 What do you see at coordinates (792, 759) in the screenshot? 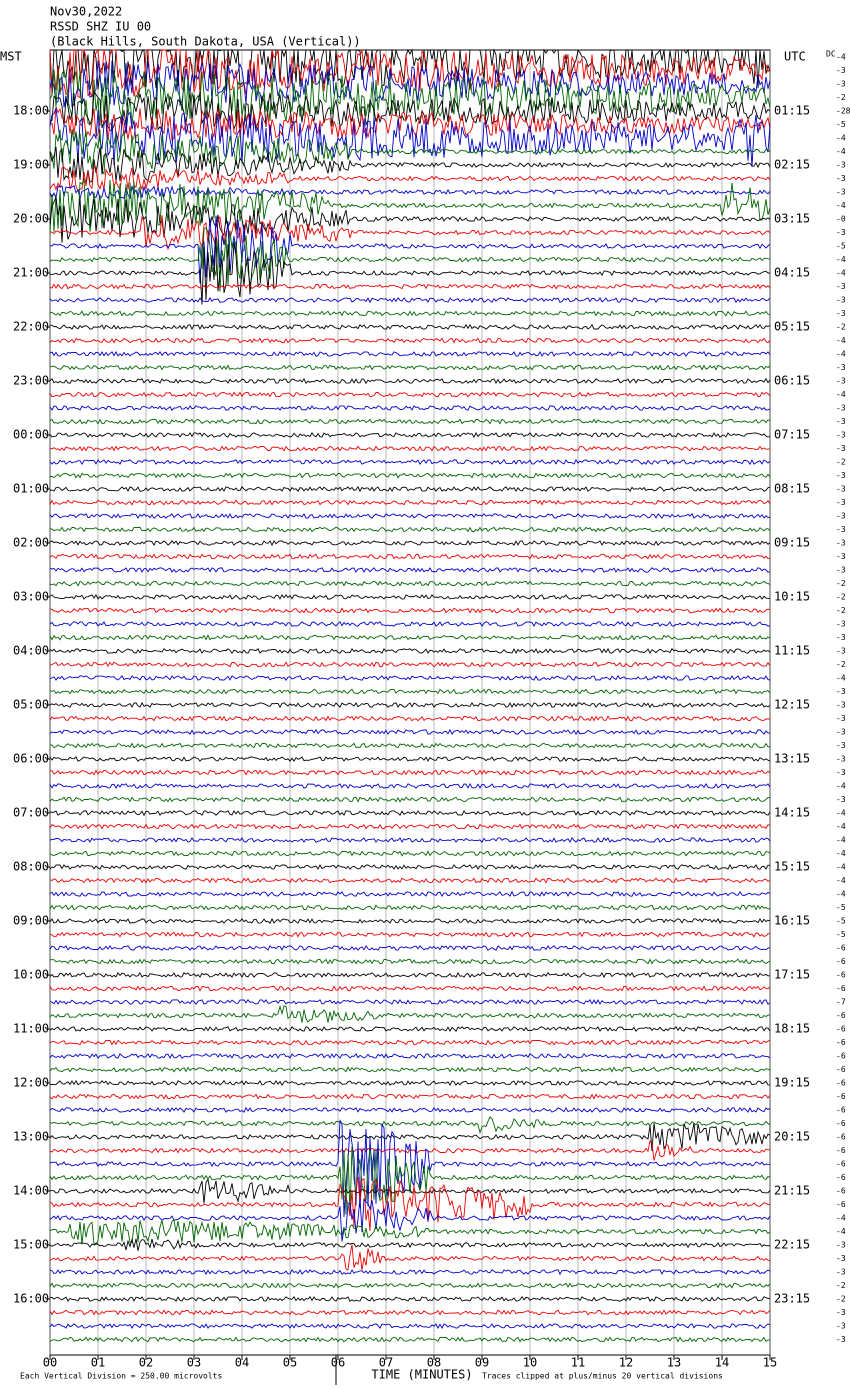
I see `right-time-label: 13:15` at bounding box center [792, 759].